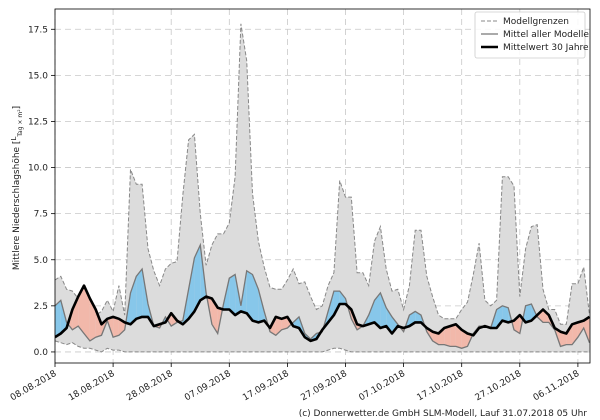  What do you see at coordinates (546, 48) in the screenshot?
I see `legend-label-climate: Mittelwert 30 Jahre` at bounding box center [546, 48].